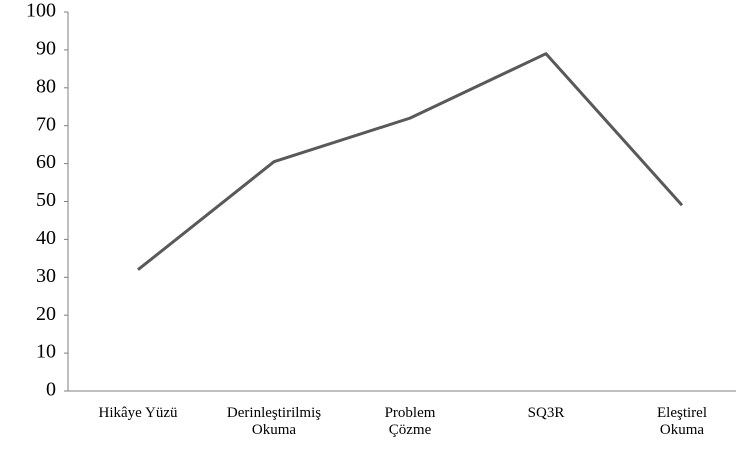 The image size is (737, 459). I want to click on y-tick-label: 50, so click(46, 200).